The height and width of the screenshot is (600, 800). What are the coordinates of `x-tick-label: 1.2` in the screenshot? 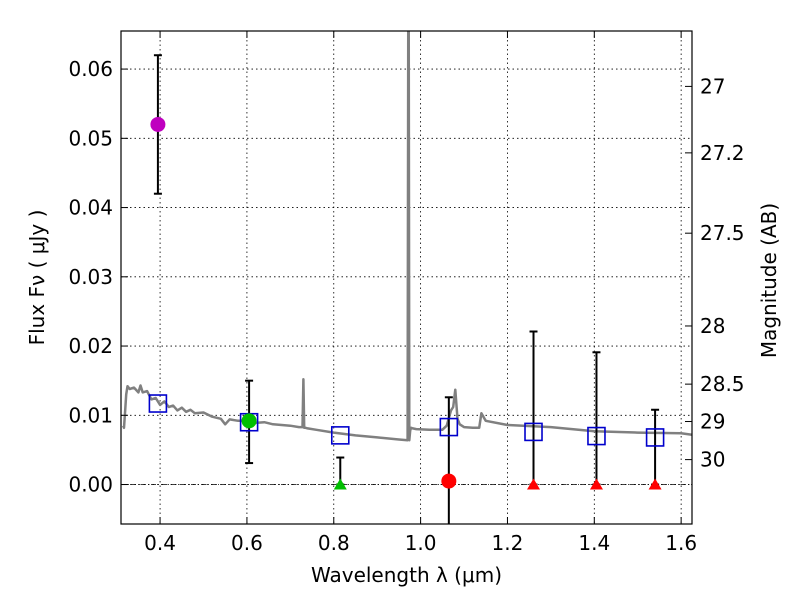 It's located at (508, 543).